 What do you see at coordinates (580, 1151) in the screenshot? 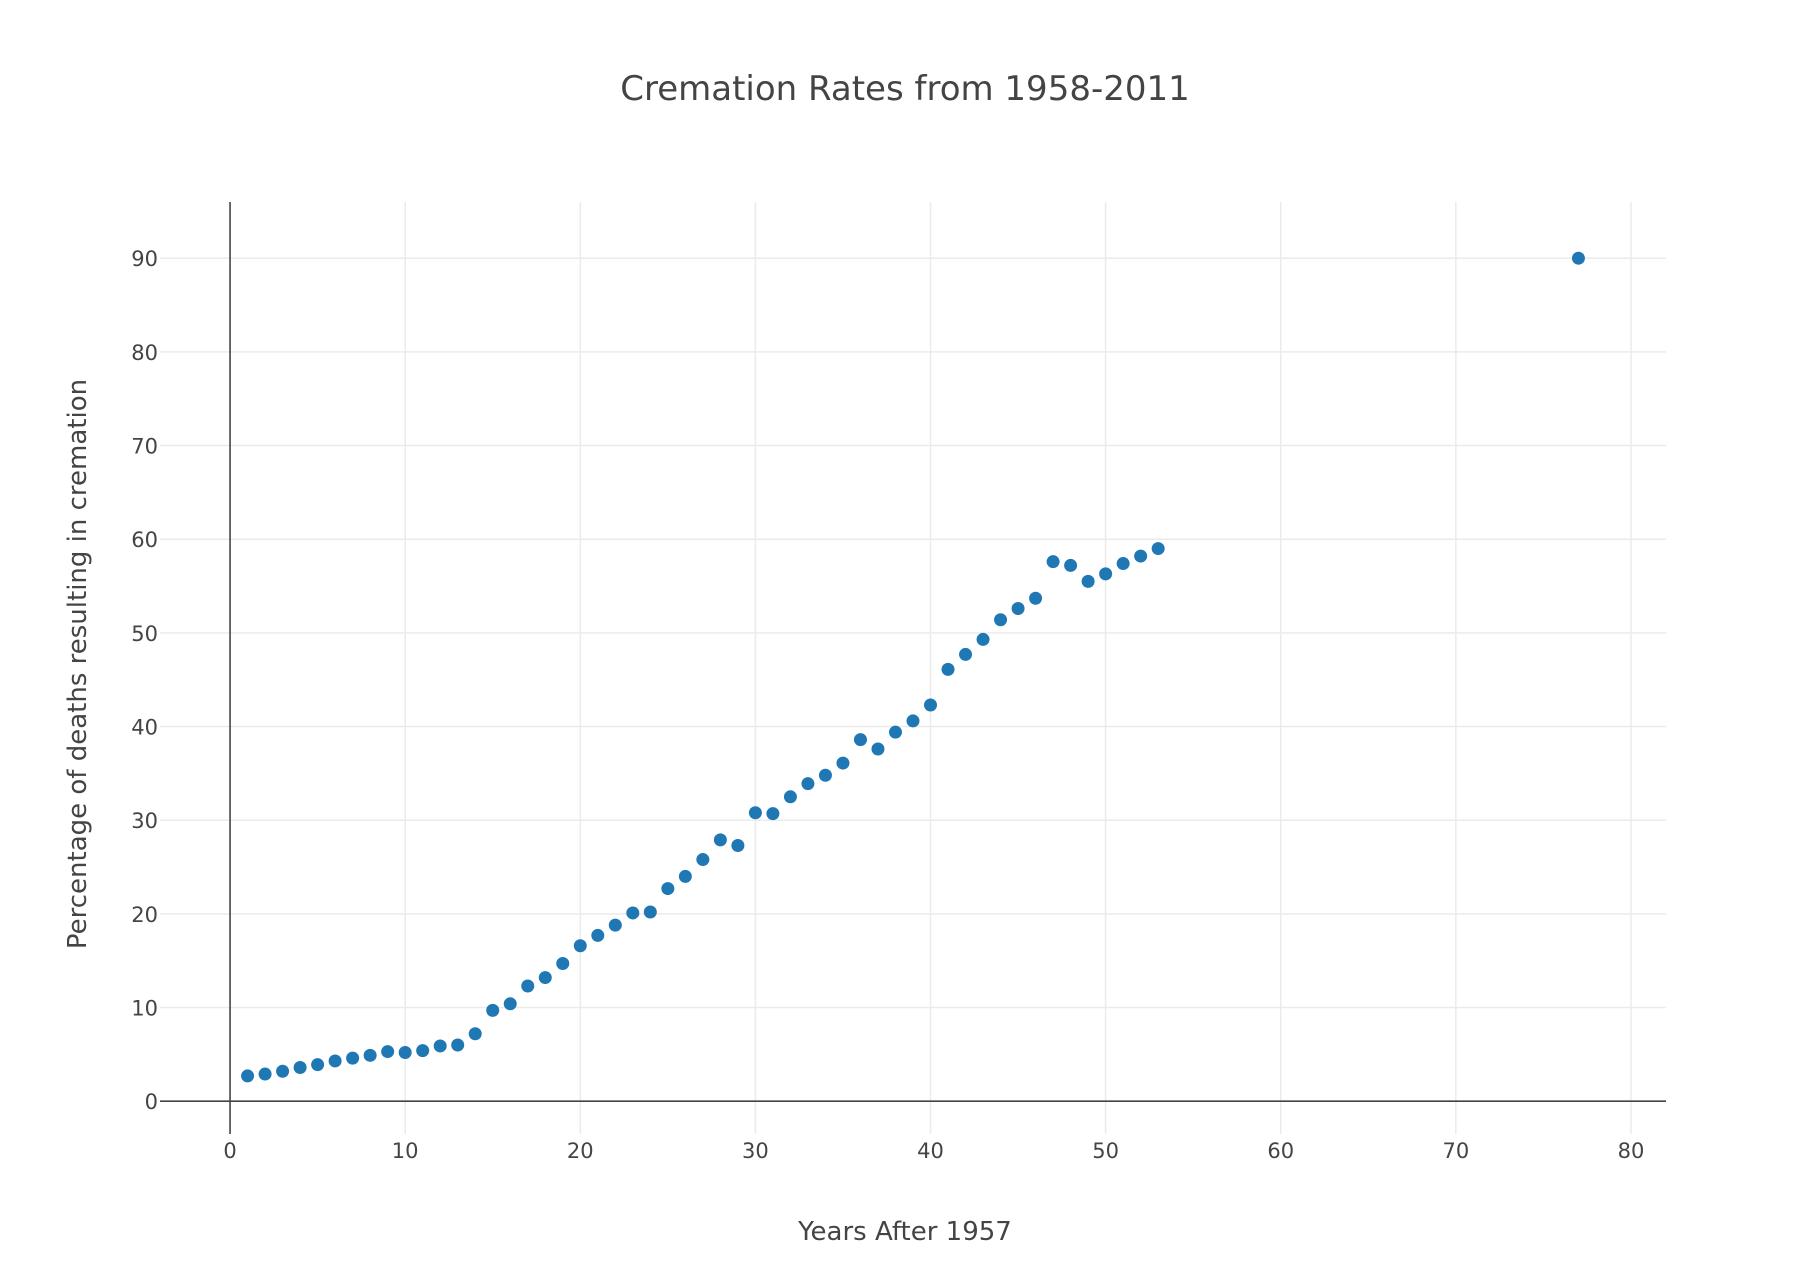
I see `x-tick-label: 20` at bounding box center [580, 1151].